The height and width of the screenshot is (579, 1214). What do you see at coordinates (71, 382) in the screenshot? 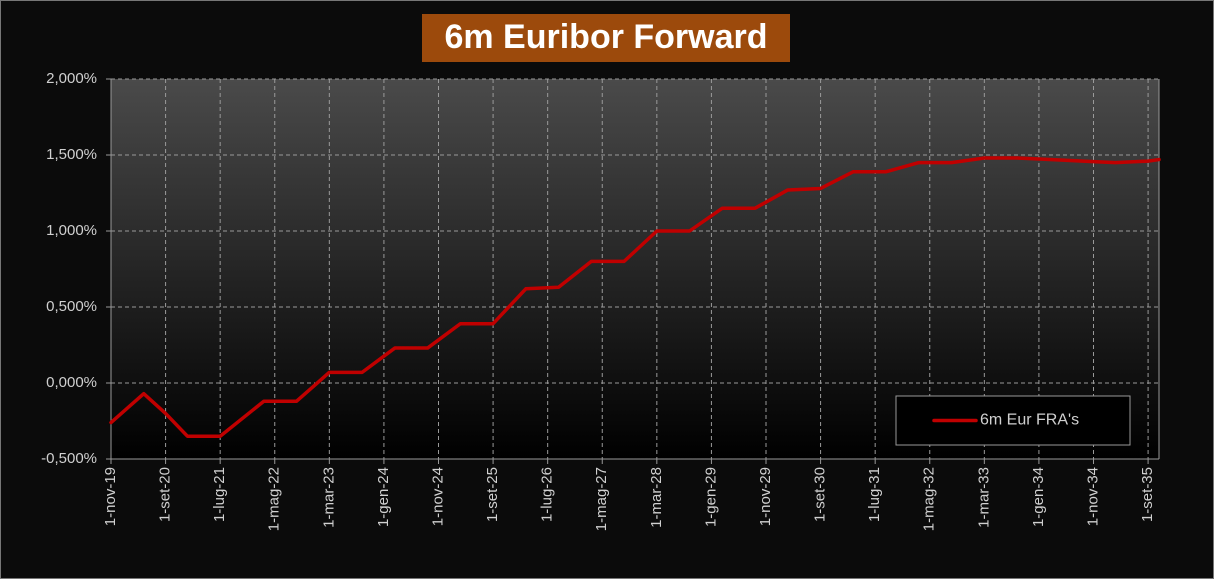
I see `y-tick-label: 0,000%` at bounding box center [71, 382].